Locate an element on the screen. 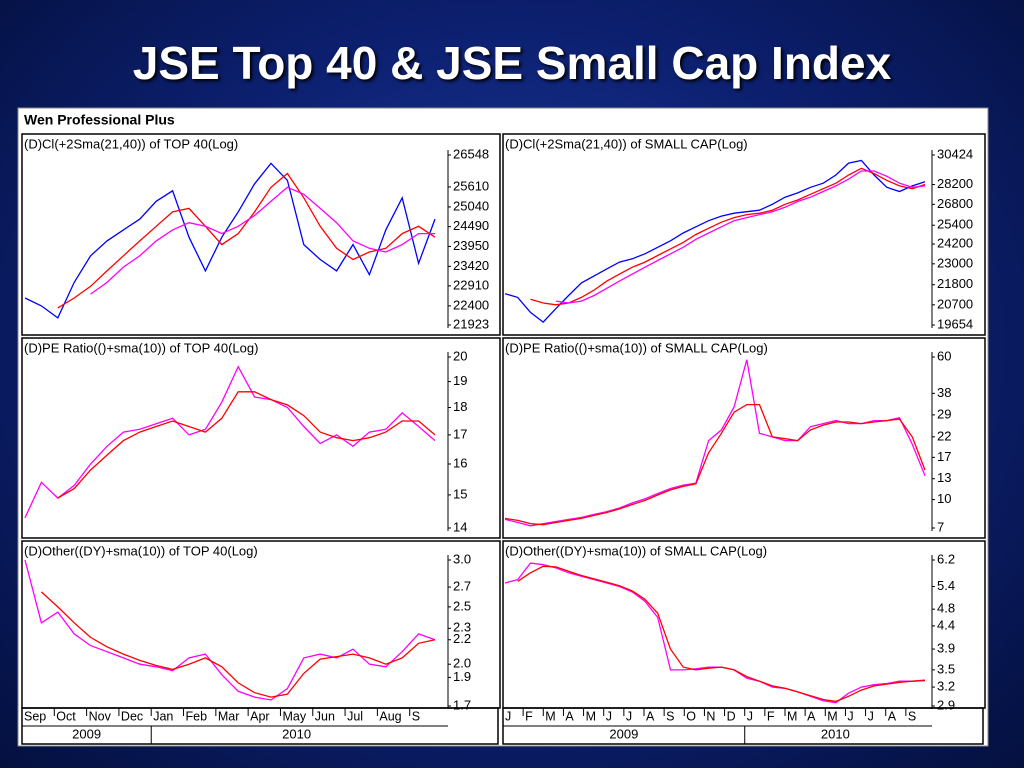 The height and width of the screenshot is (768, 1024). x-tick-label: Aug is located at coordinates (390, 716).